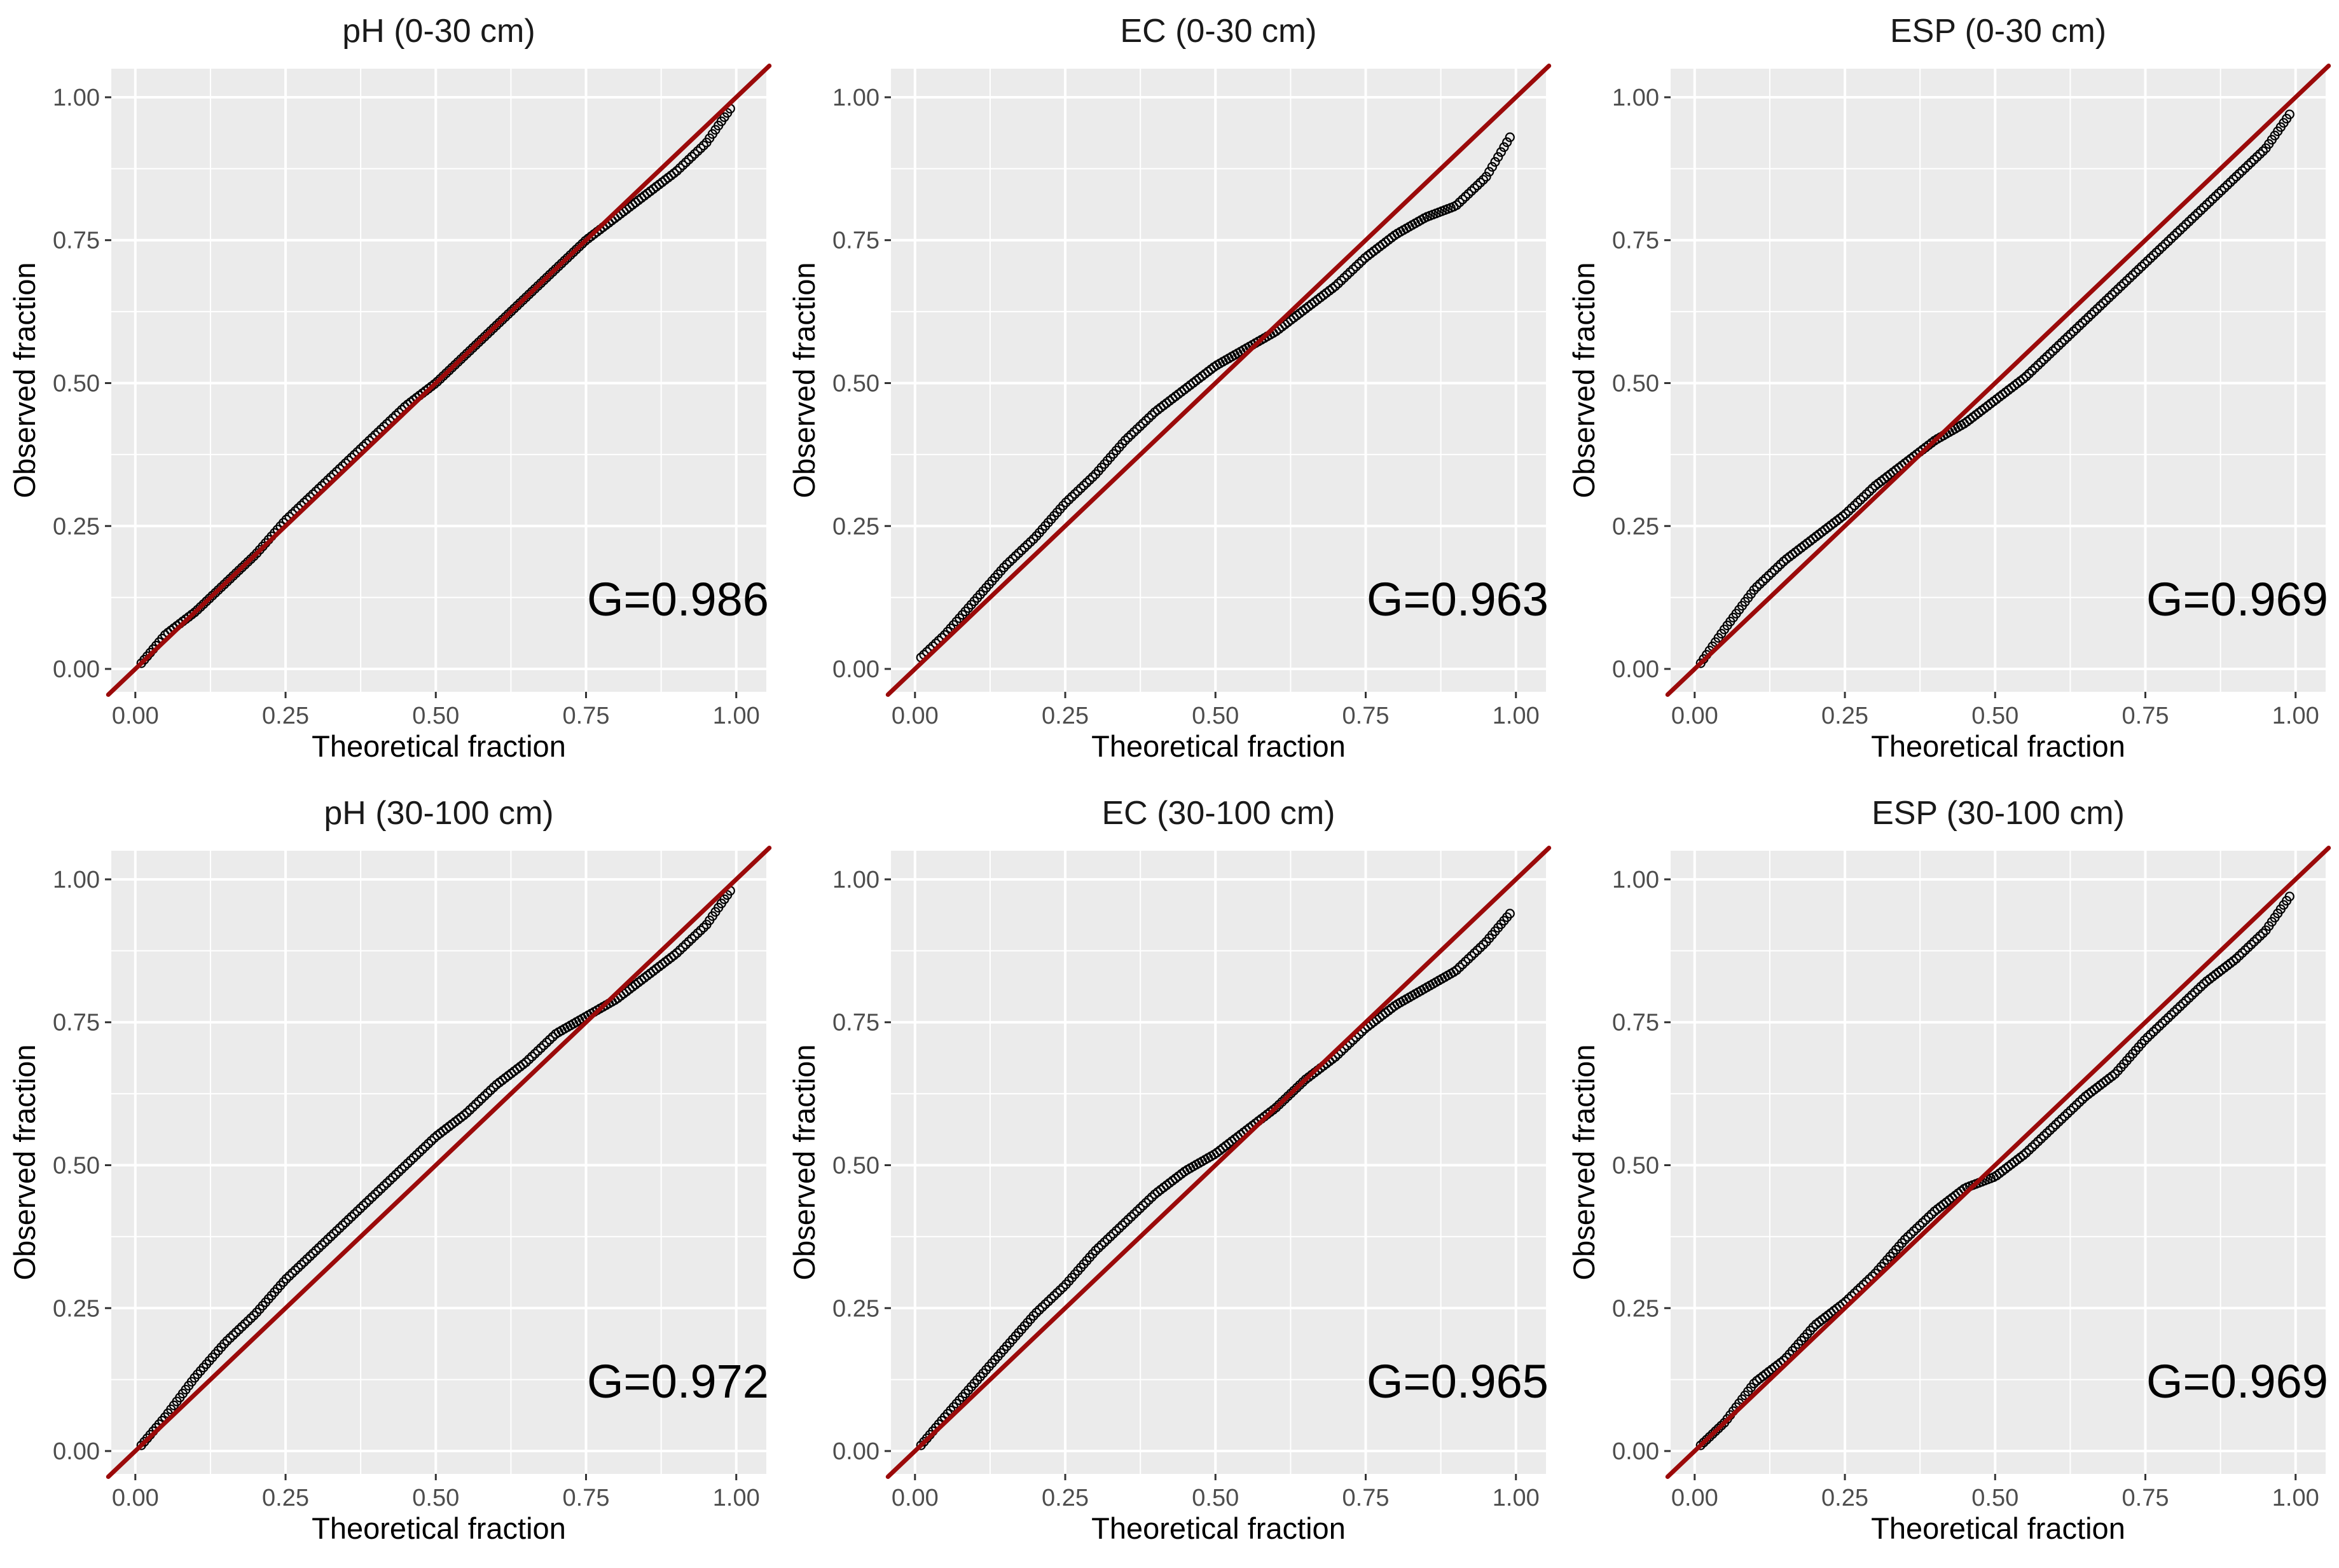  What do you see at coordinates (856, 880) in the screenshot?
I see `y-tick-label: 1.00` at bounding box center [856, 880].